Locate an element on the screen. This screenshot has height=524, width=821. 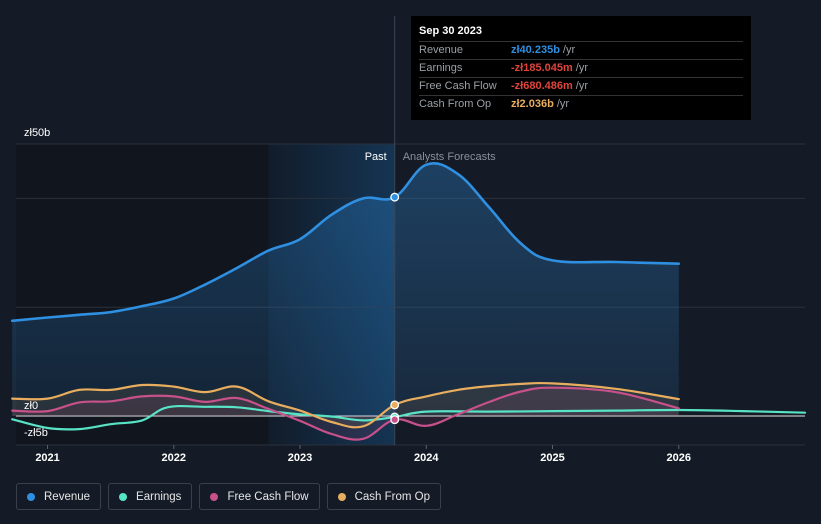
tooltip-value: -zł680.486m is located at coordinates (542, 86).